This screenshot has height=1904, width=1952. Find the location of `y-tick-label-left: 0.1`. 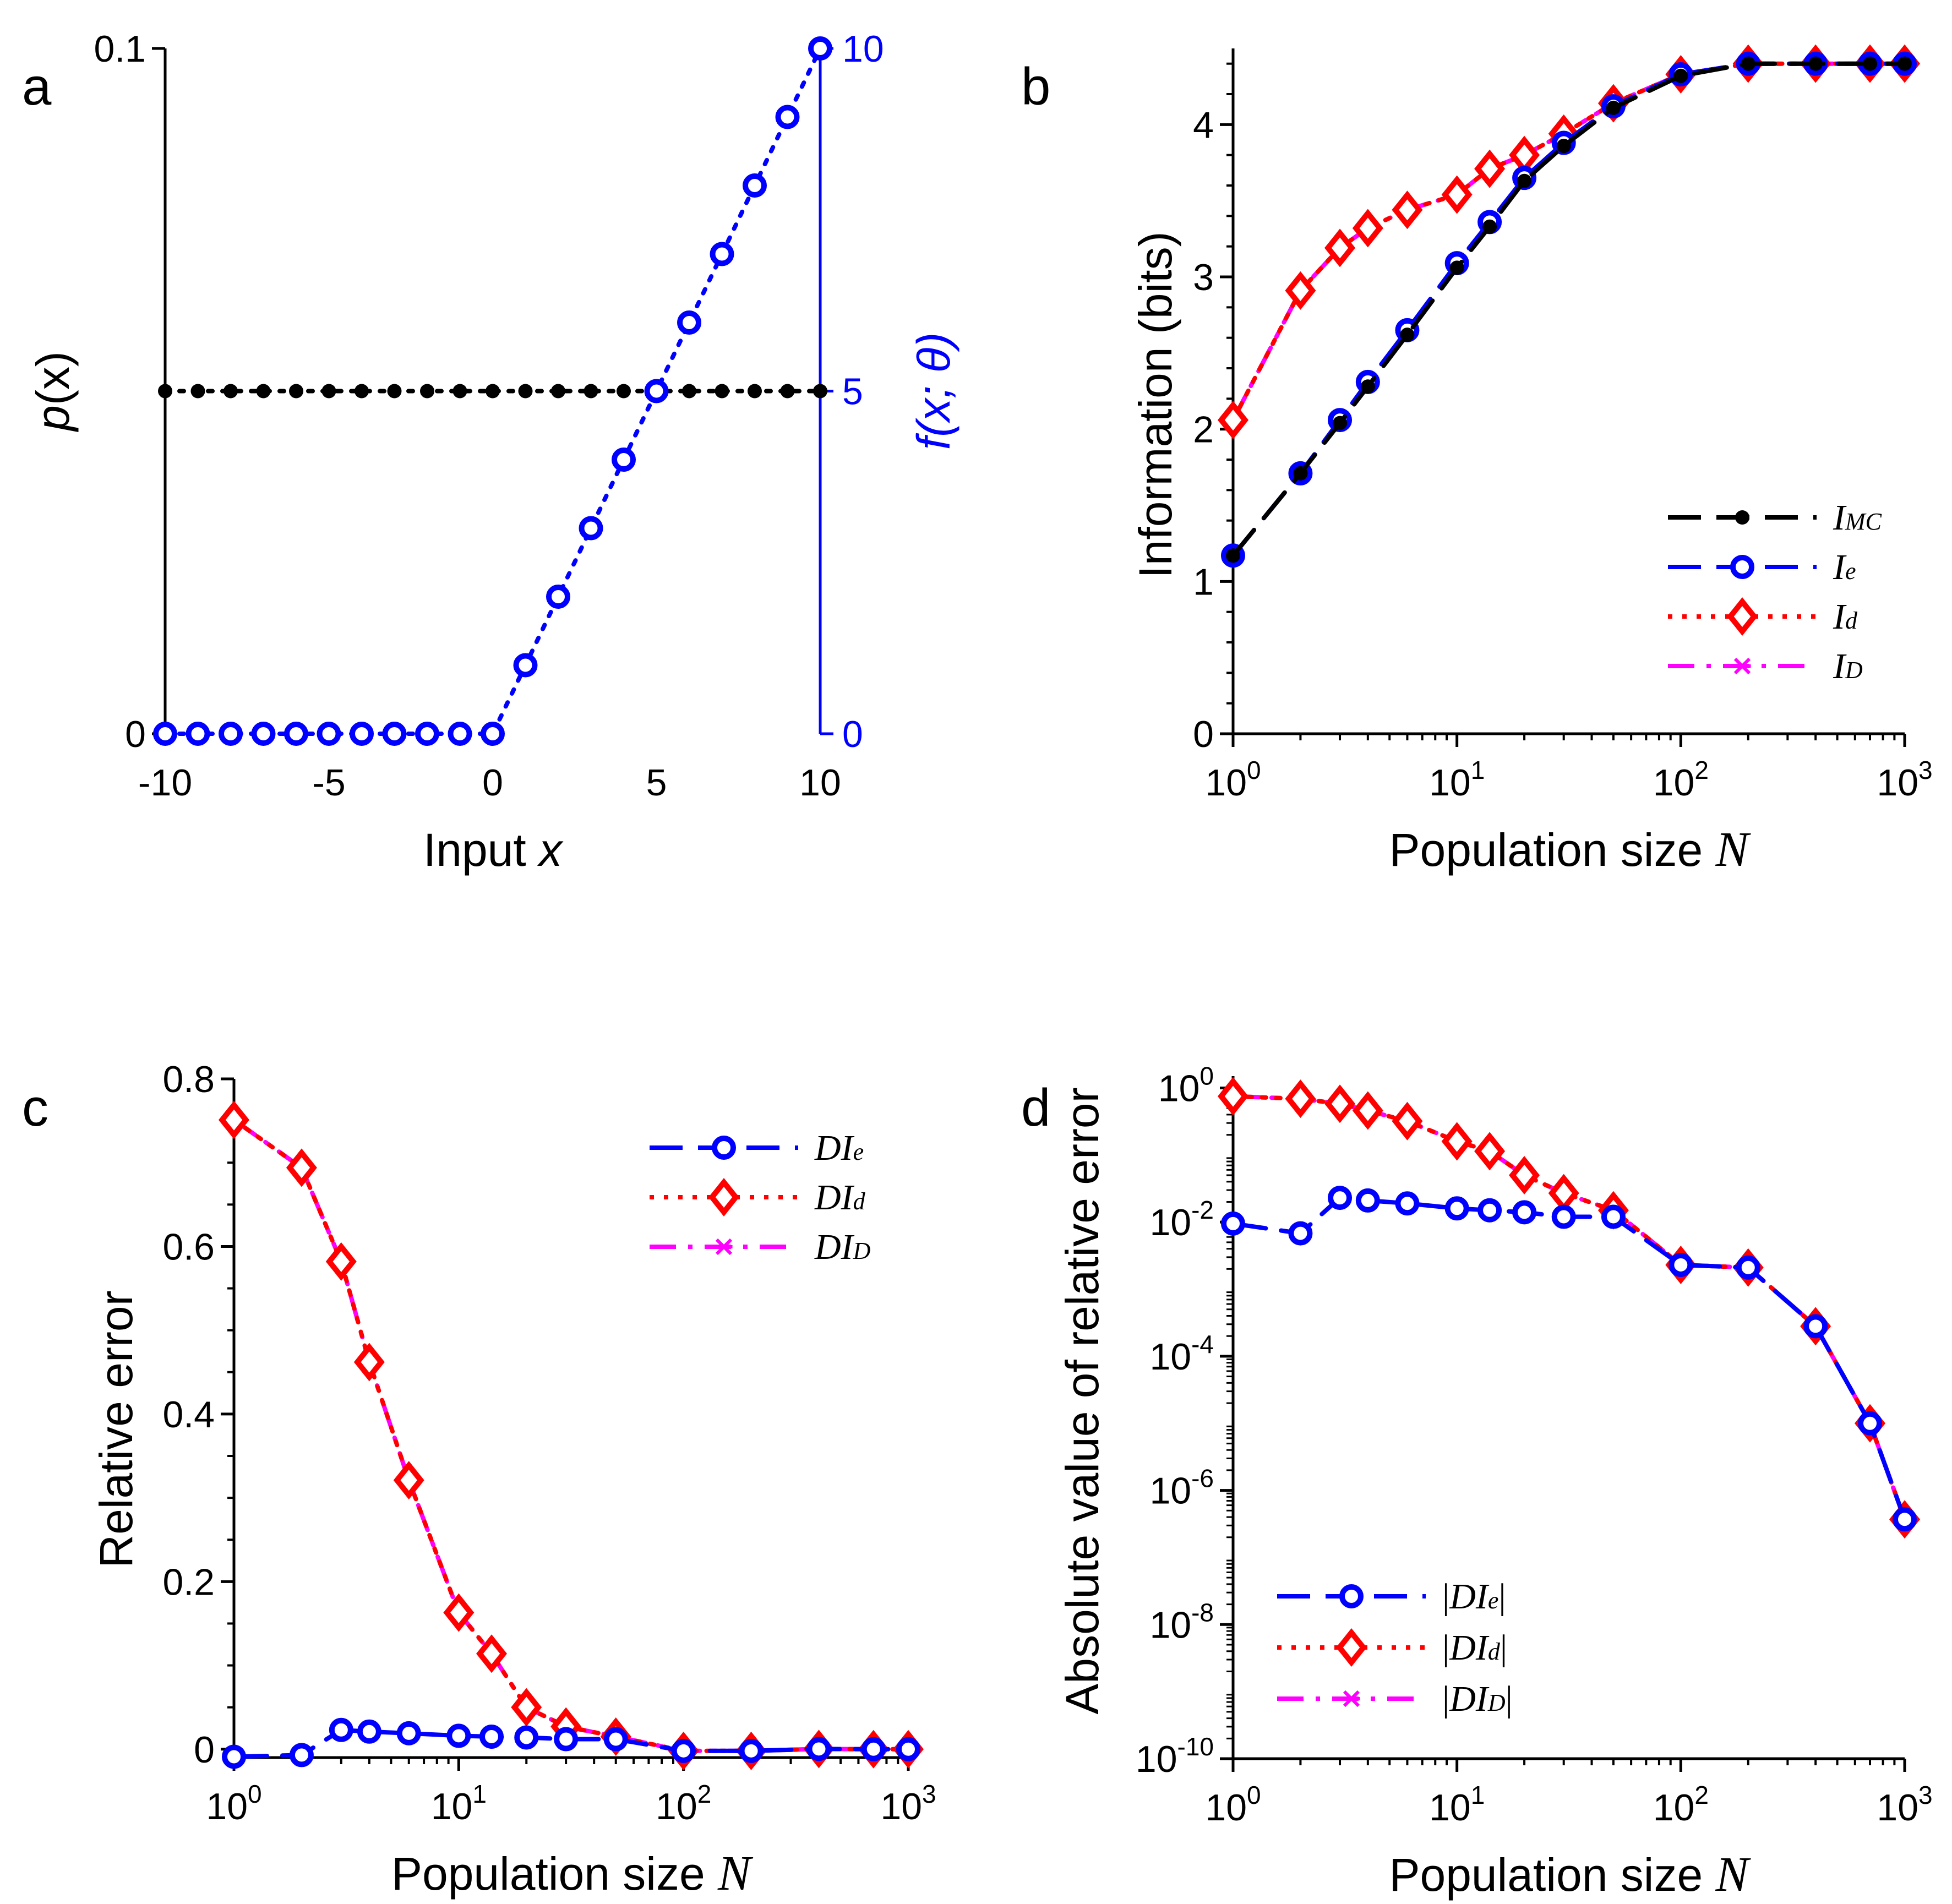

y-tick-label-left: 0.1 is located at coordinates (120, 49).